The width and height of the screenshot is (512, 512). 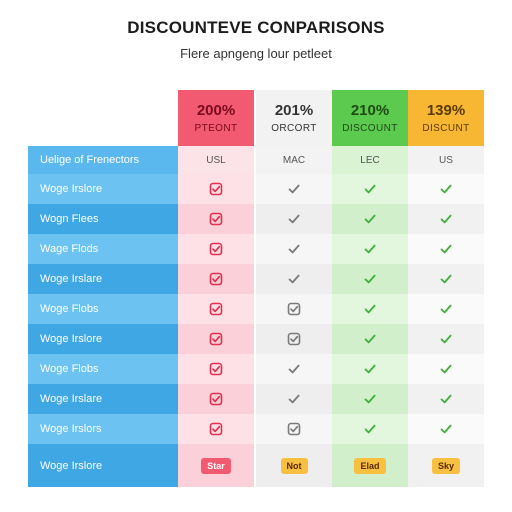 I want to click on feature-row-label: Woge Irslare, so click(x=103, y=399).